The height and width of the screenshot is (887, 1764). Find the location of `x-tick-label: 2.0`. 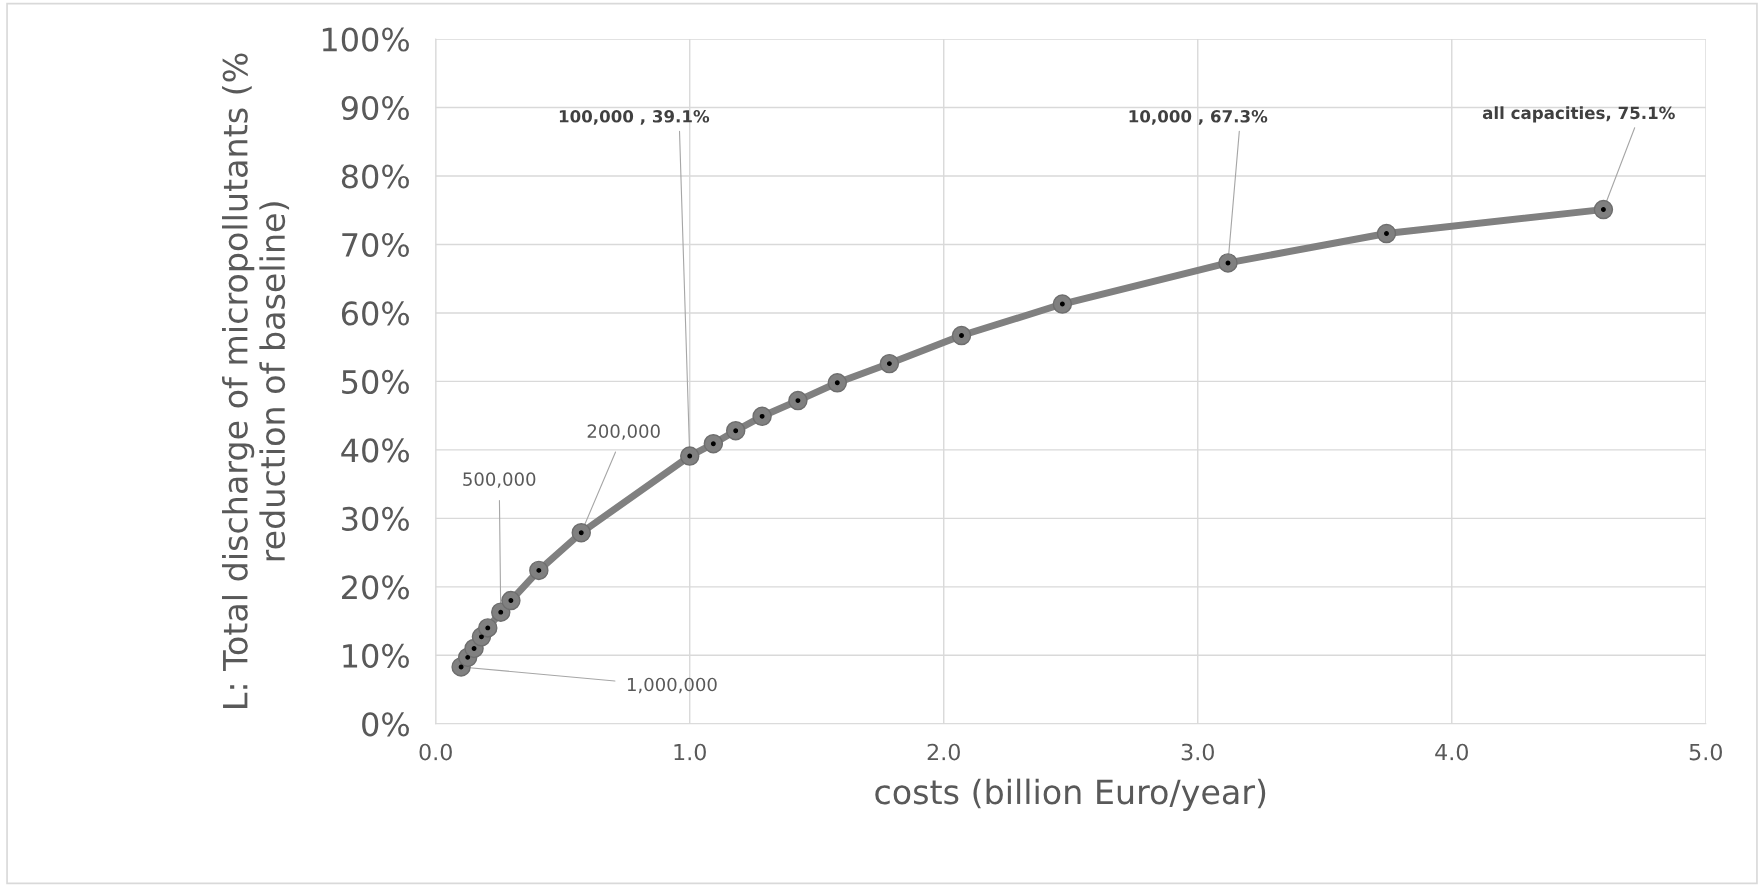

x-tick-label: 2.0 is located at coordinates (943, 752).